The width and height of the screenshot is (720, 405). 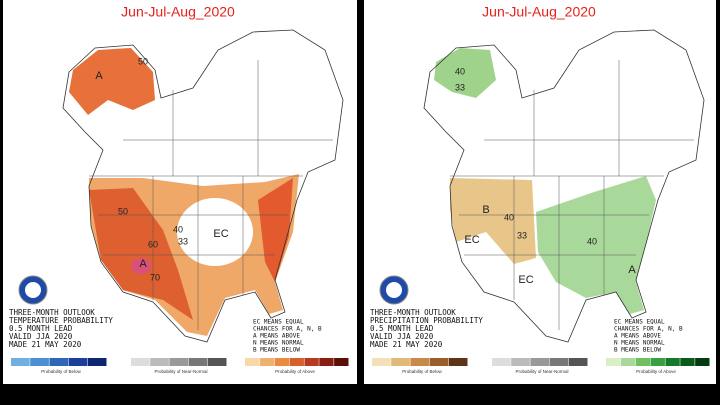 What do you see at coordinates (61, 320) in the screenshot?
I see `info-line: TEMPERATURE PROBABILITY` at bounding box center [61, 320].